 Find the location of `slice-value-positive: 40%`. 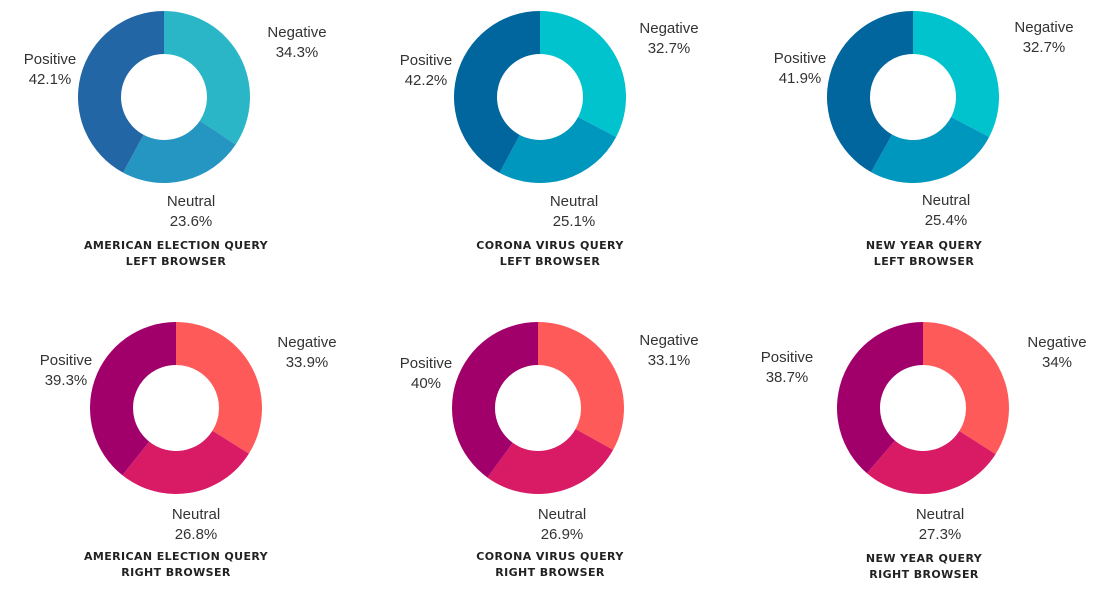

slice-value-positive: 40% is located at coordinates (426, 383).